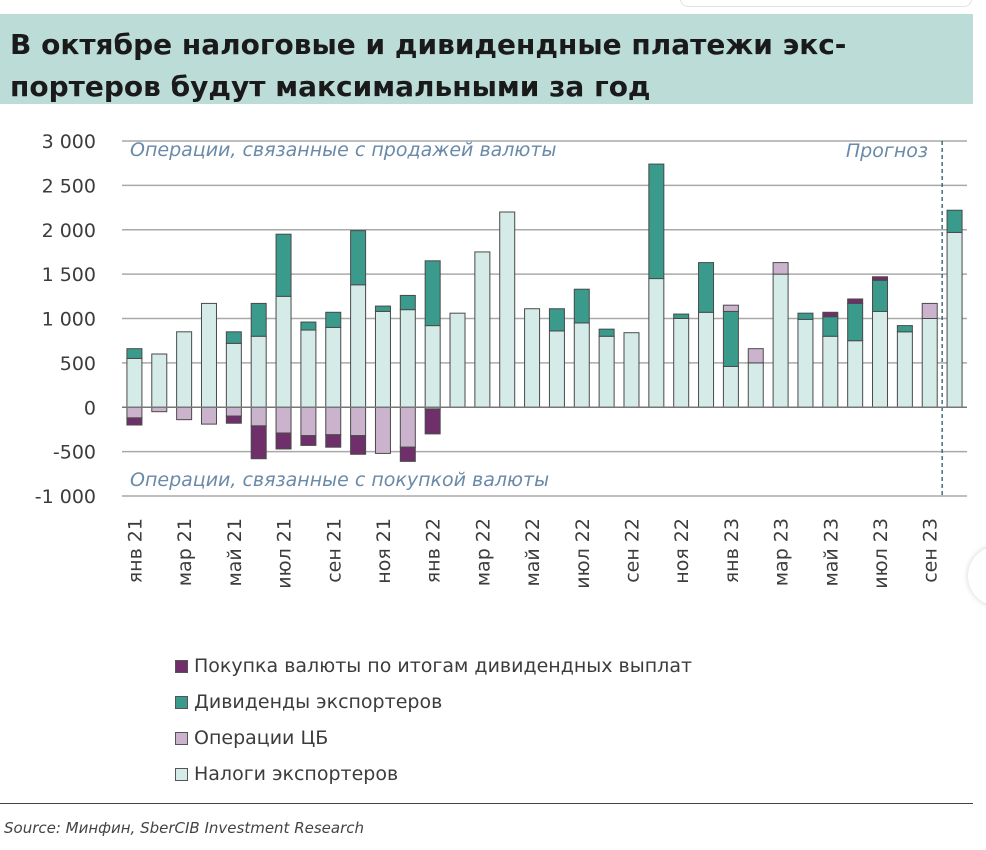 Image resolution: width=986 pixels, height=850 pixels. Describe the element at coordinates (318, 702) in the screenshot. I see `legend-label: Дивиденды экспортеров` at that location.